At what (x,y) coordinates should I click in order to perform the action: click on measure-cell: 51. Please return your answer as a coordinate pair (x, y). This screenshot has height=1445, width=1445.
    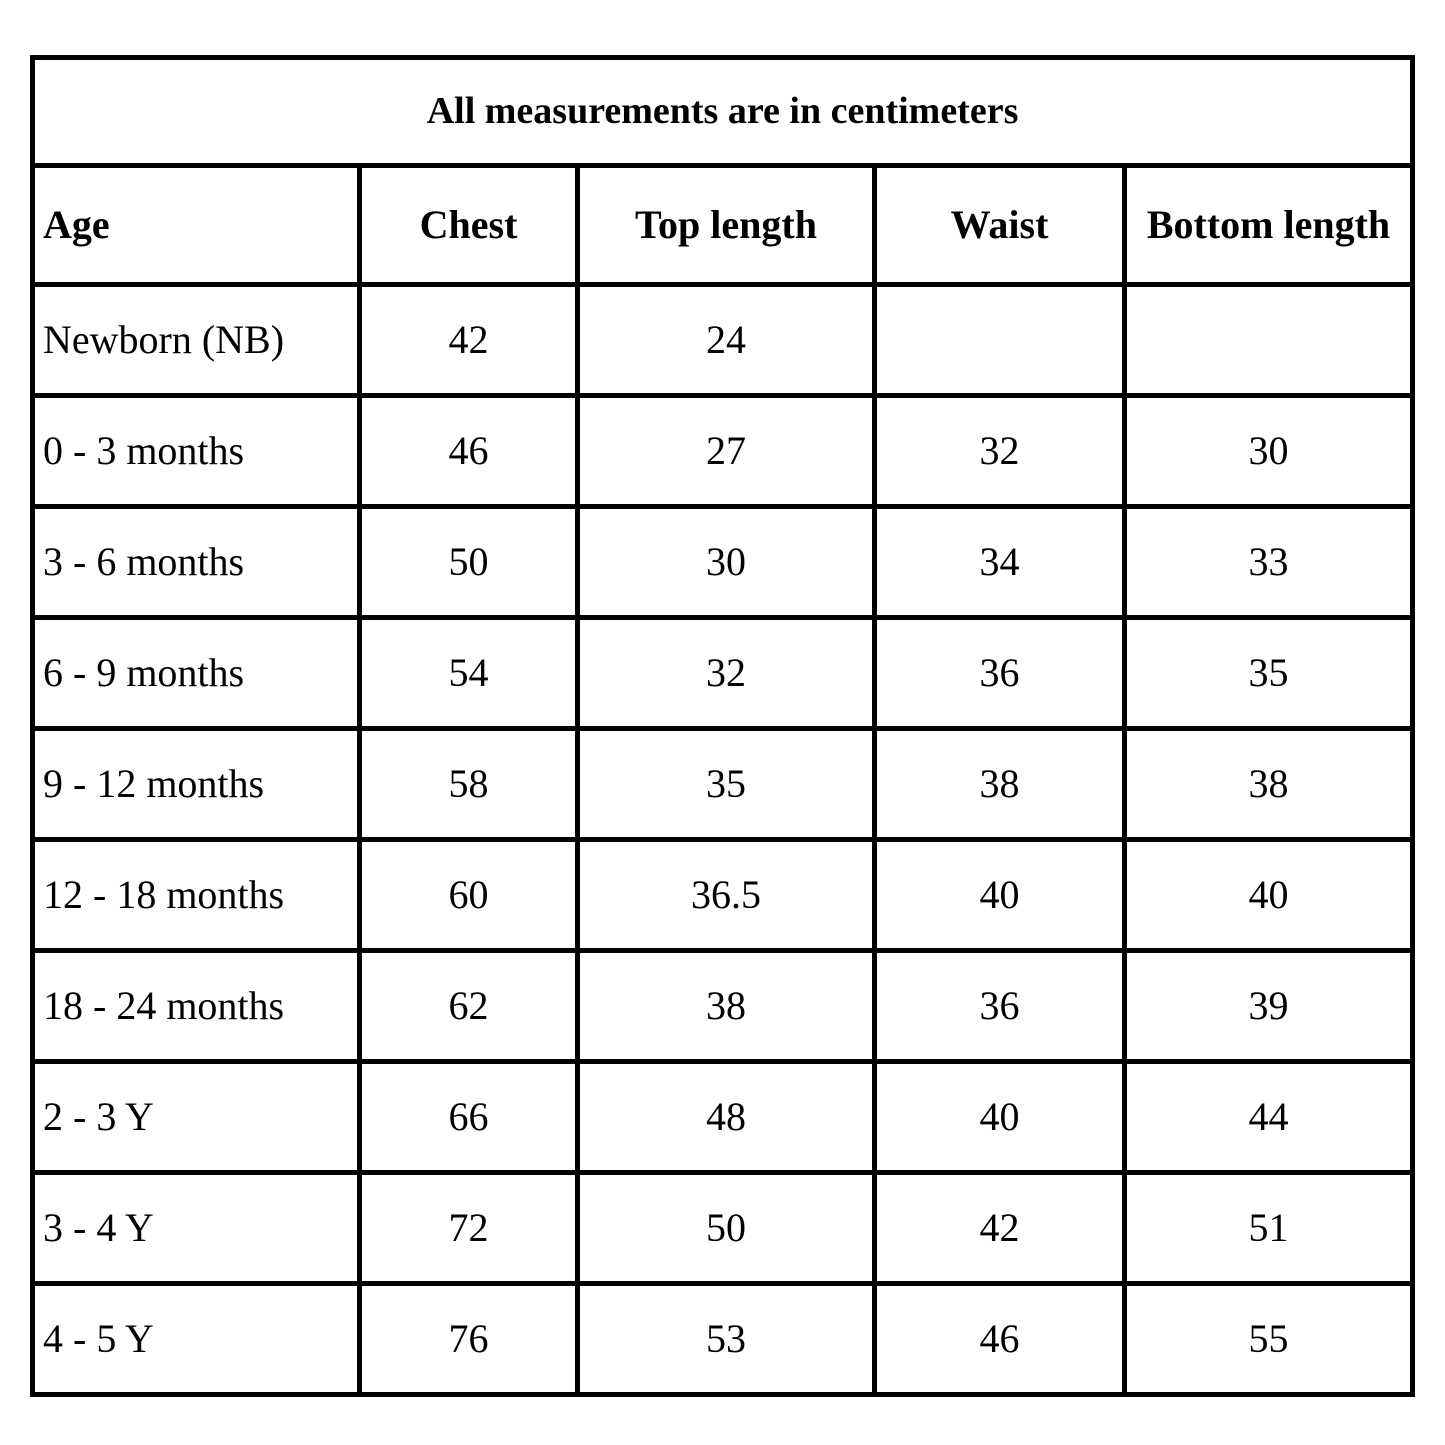
    Looking at the image, I should click on (1268, 1228).